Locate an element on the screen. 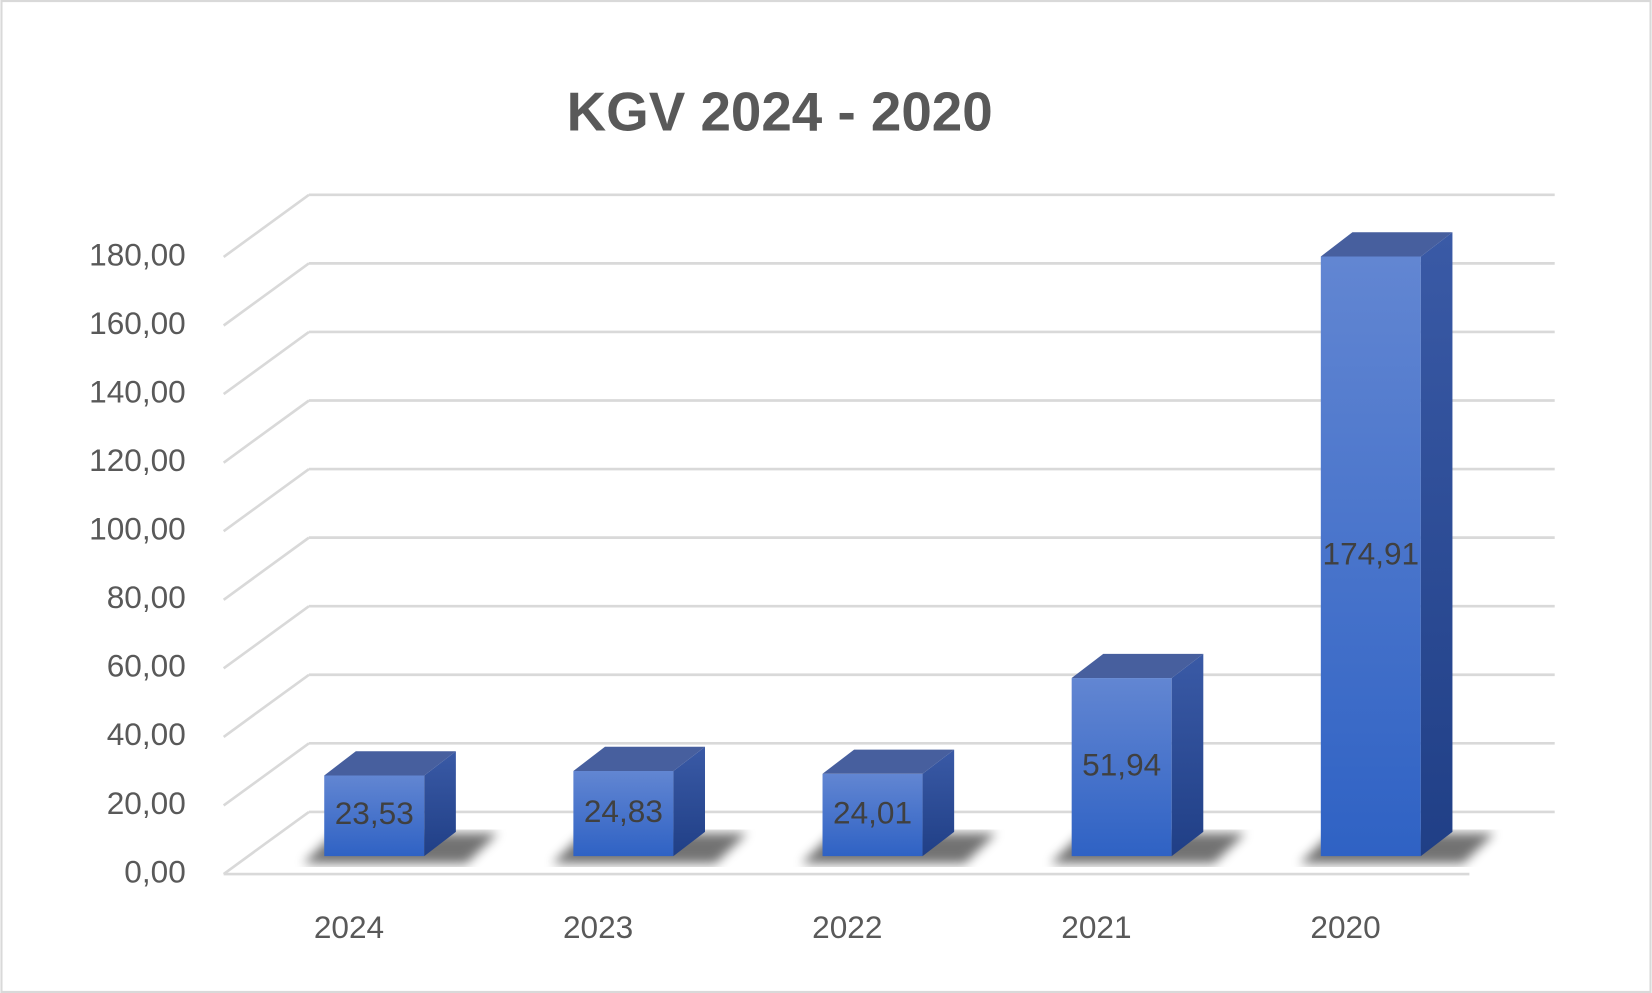 This screenshot has height=993, width=1652. y-tick-label: 180,00 is located at coordinates (137, 254).